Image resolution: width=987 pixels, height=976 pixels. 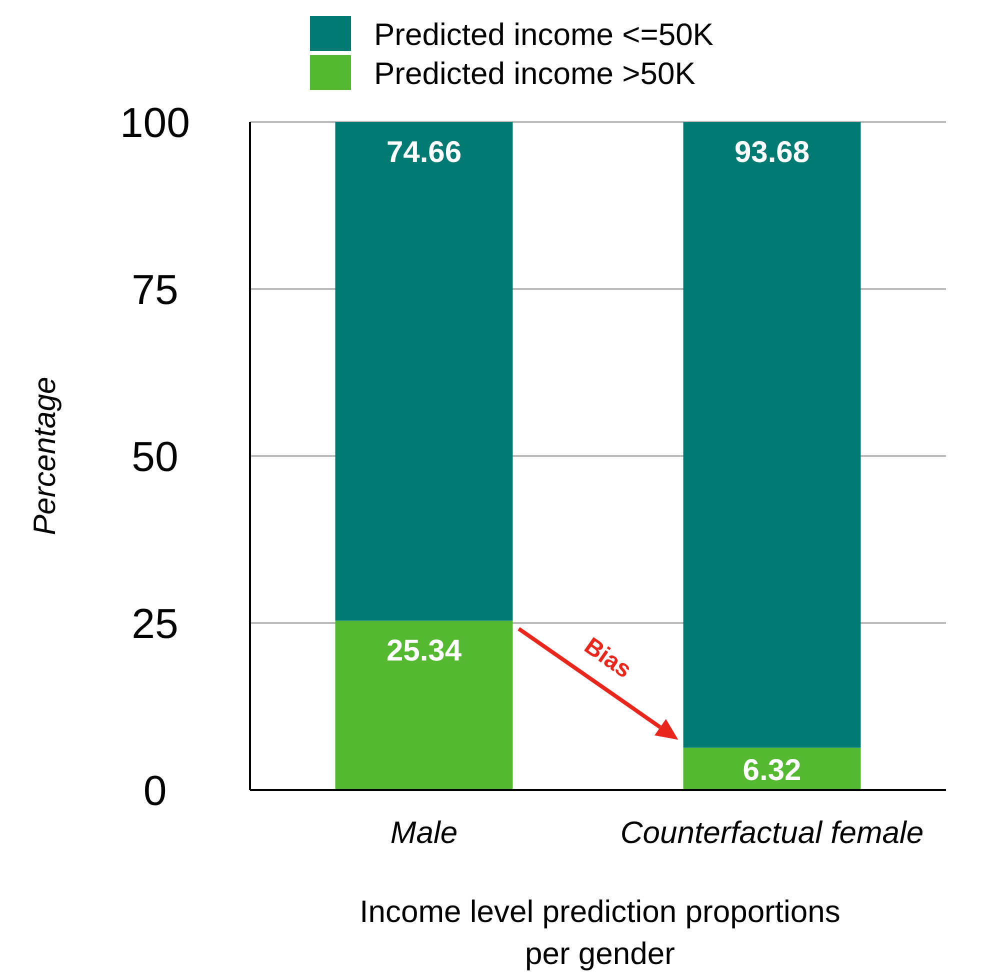 What do you see at coordinates (772, 832) in the screenshot?
I see `x-tick-label: Counterfactual female` at bounding box center [772, 832].